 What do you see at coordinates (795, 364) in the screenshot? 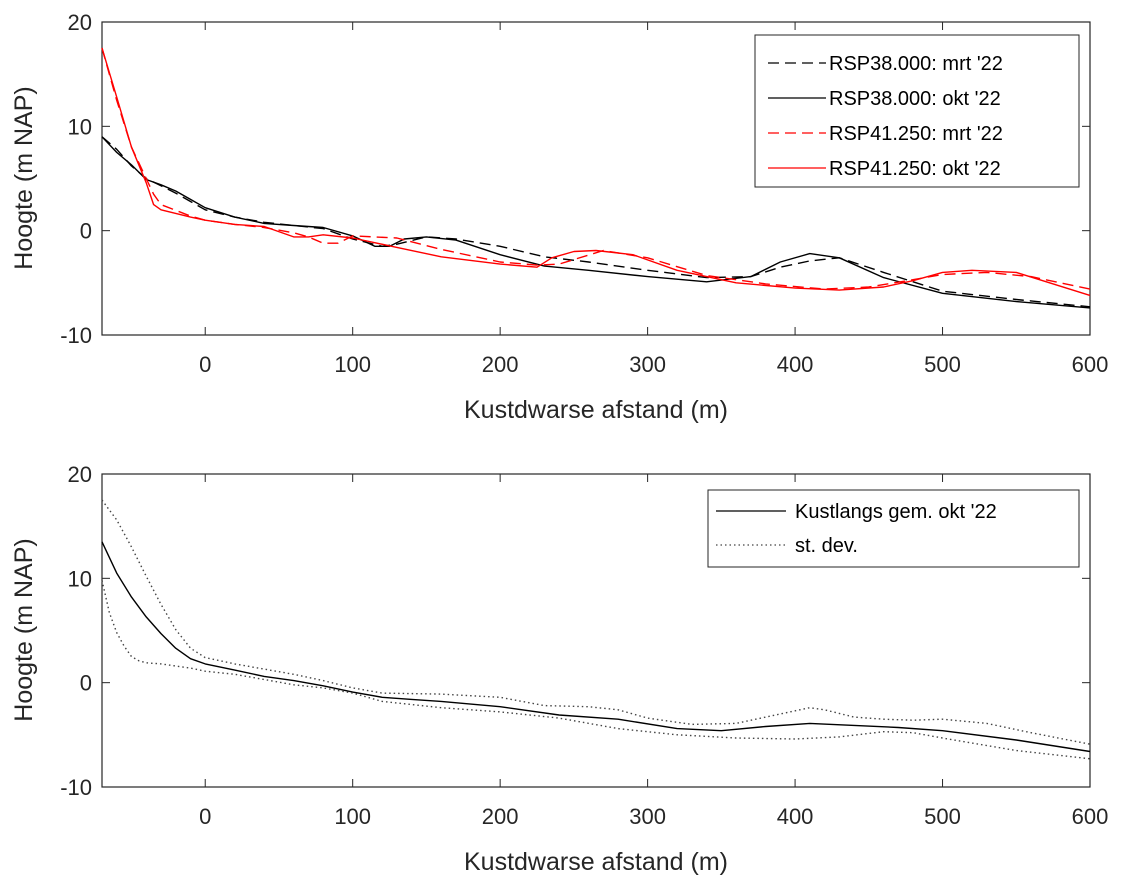
I see `x-tick-label-0-4: 400` at bounding box center [795, 364].